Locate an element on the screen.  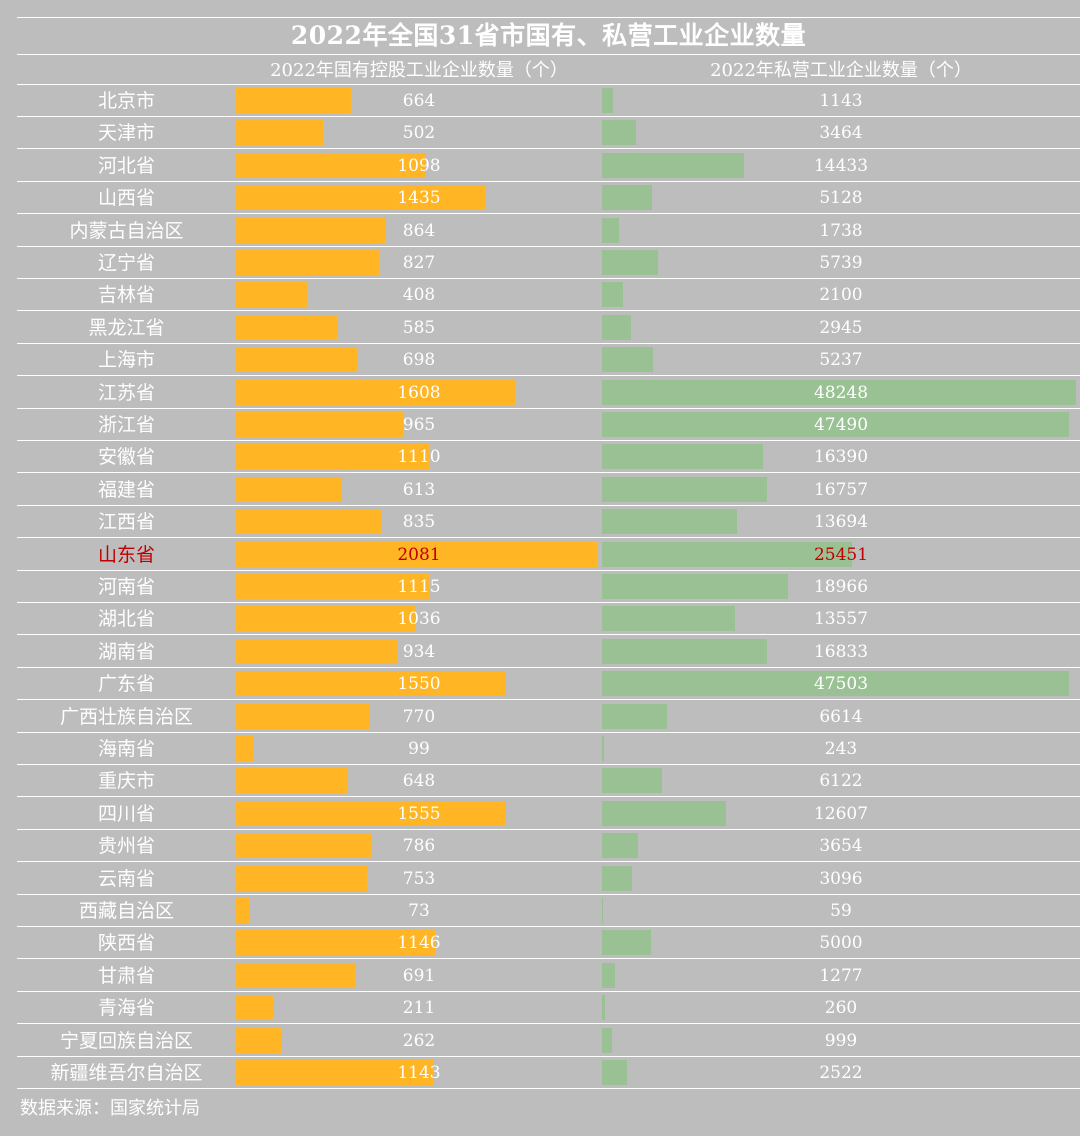
soe-value-label: 827 is located at coordinates (419, 263).